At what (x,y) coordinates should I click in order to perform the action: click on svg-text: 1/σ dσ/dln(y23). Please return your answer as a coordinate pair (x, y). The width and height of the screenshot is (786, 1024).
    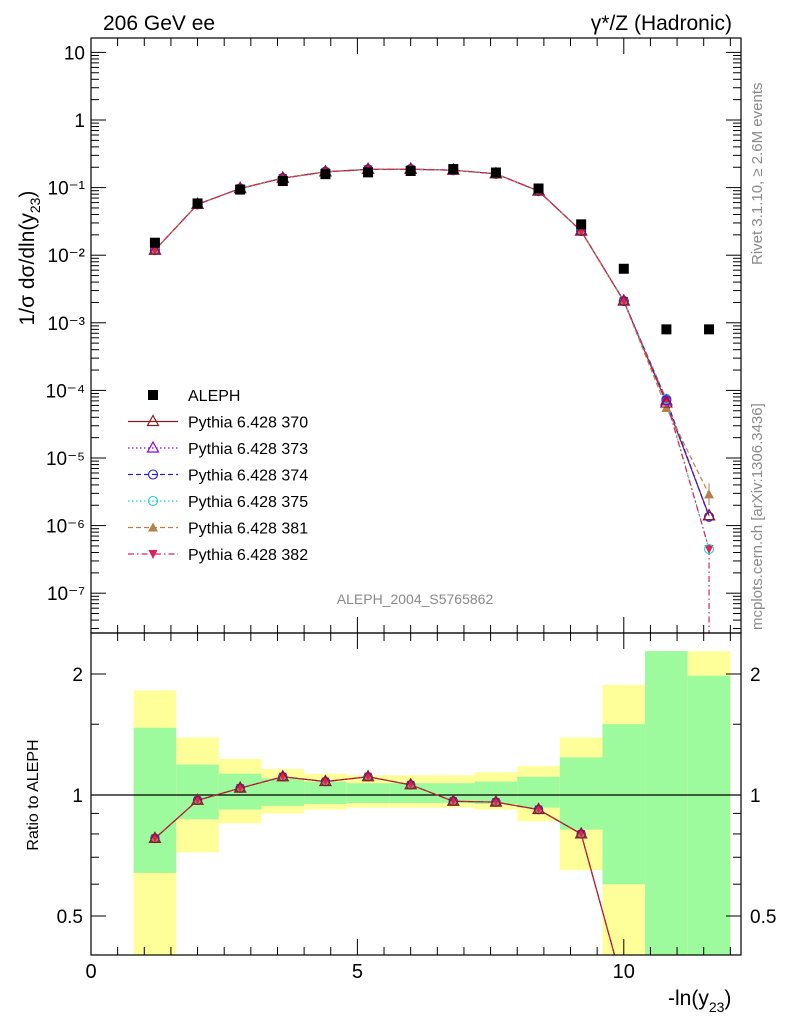
    Looking at the image, I should click on (29, 258).